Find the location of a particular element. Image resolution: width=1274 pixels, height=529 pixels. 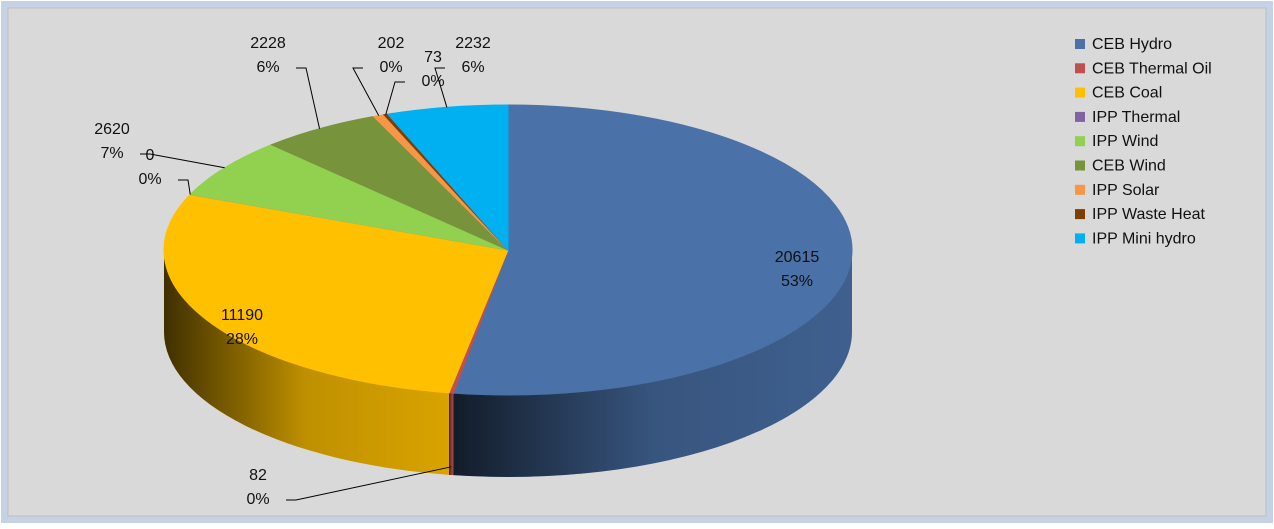

legend-label: CEB Thermal Oil is located at coordinates (1152, 68).